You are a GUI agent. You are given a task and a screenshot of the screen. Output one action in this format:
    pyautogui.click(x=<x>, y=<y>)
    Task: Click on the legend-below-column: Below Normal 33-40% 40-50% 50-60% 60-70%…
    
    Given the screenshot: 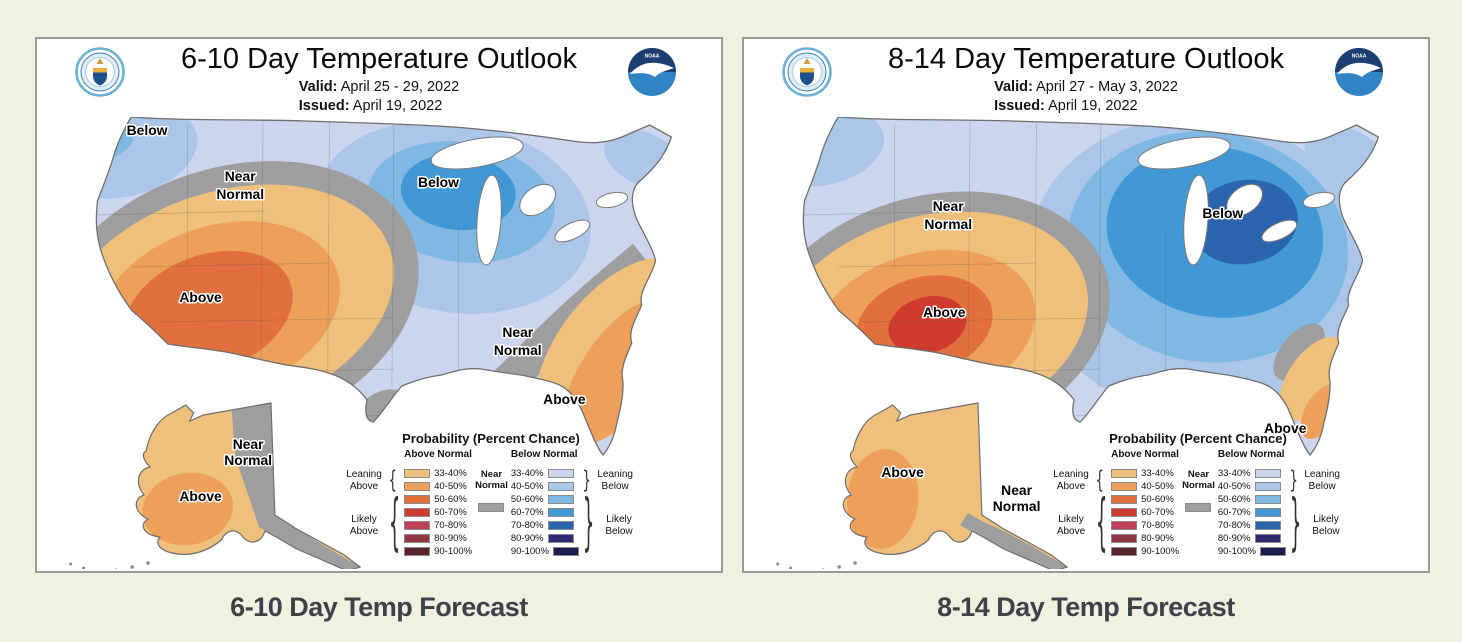 What is the action you would take?
    pyautogui.click(x=1252, y=503)
    